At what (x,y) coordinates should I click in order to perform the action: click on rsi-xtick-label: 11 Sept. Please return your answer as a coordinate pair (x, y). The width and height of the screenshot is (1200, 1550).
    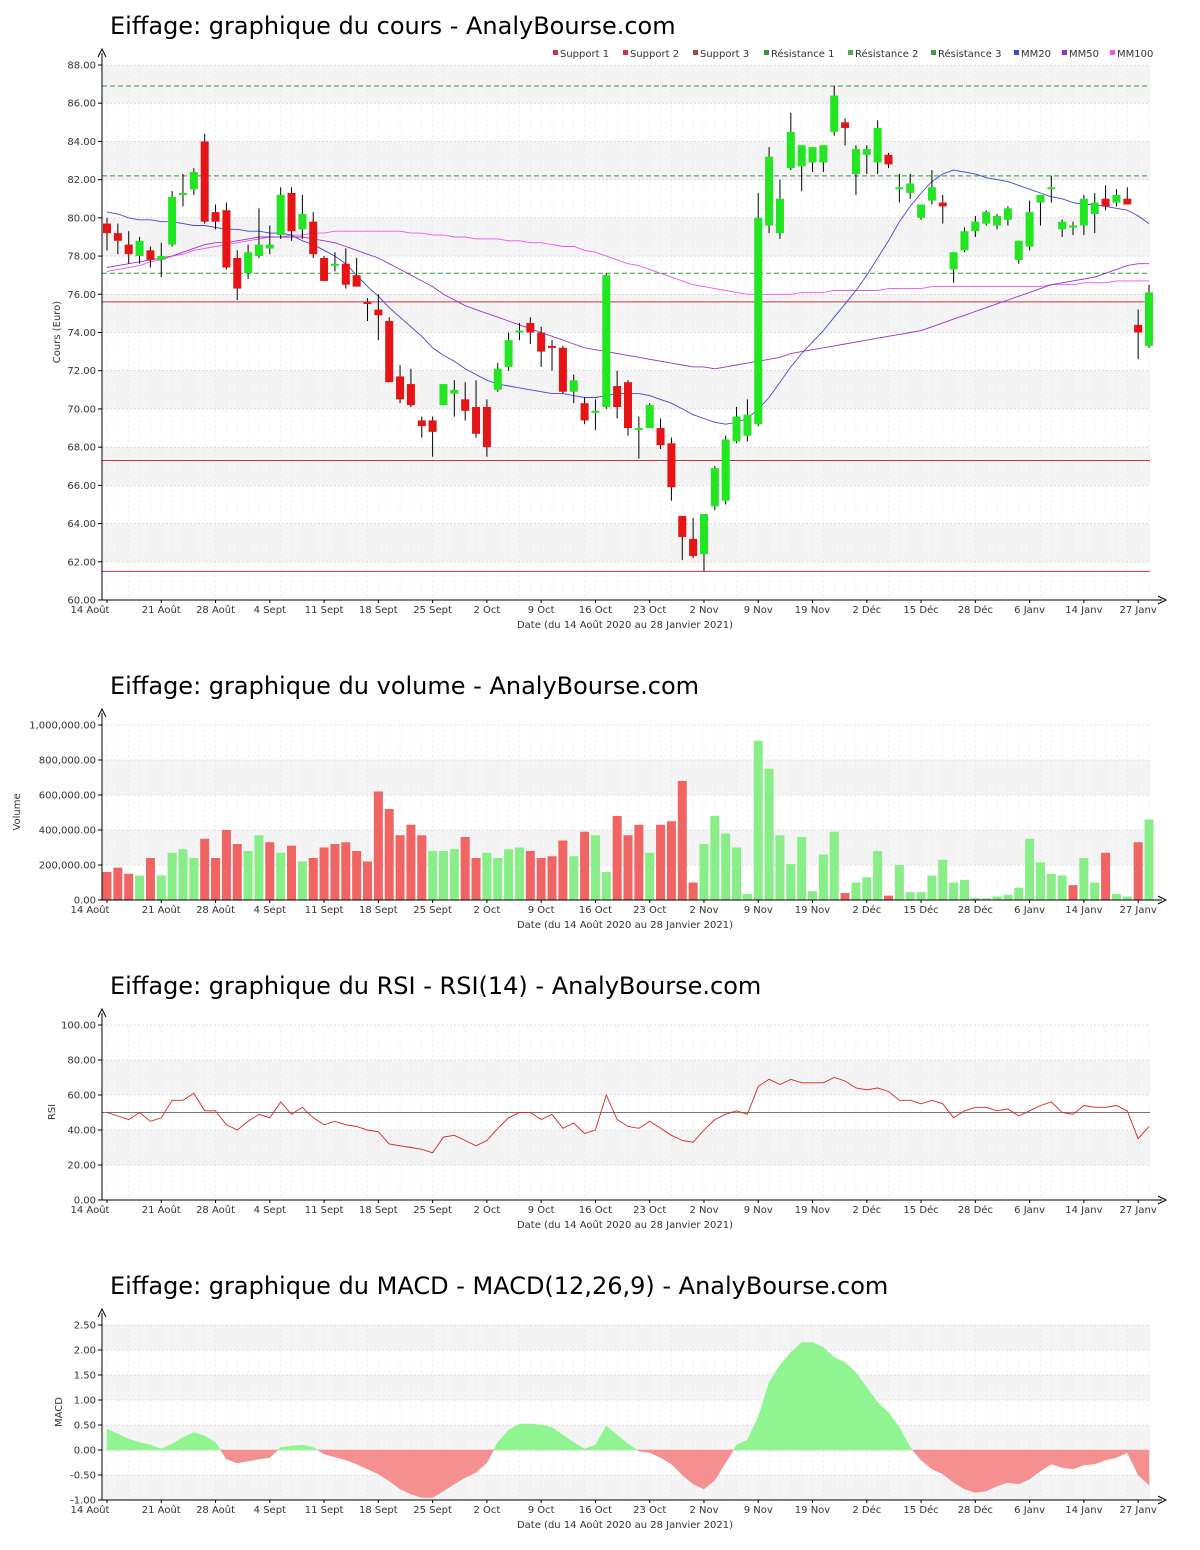
    Looking at the image, I should click on (324, 1210).